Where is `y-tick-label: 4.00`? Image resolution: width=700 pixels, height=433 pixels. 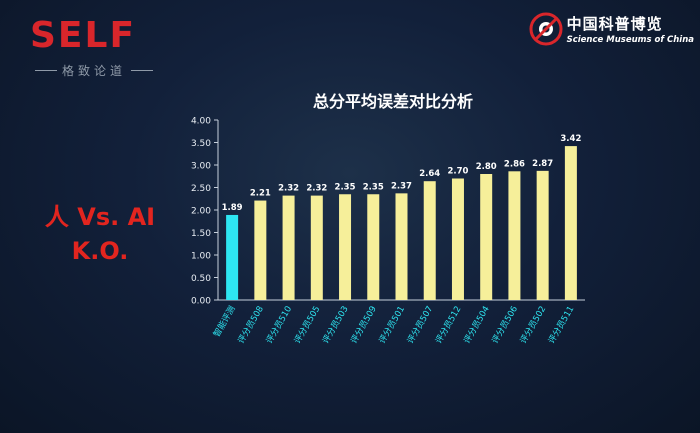 y-tick-label: 4.00 is located at coordinates (201, 122).